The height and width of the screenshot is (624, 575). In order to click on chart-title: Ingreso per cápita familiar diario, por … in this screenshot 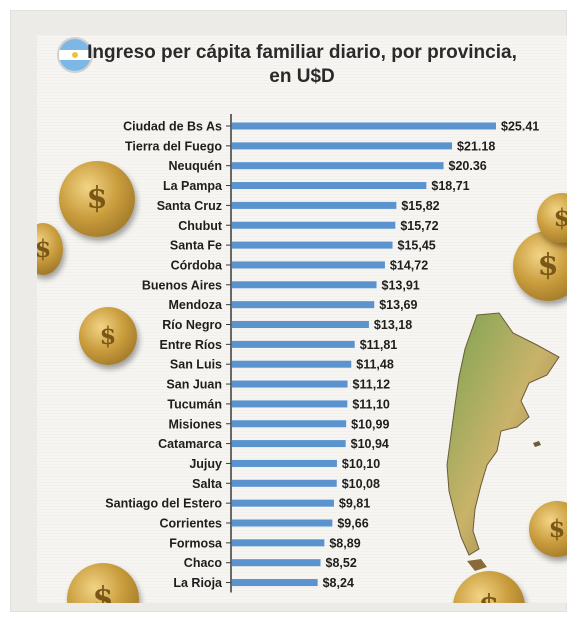, I will do `click(302, 65)`.